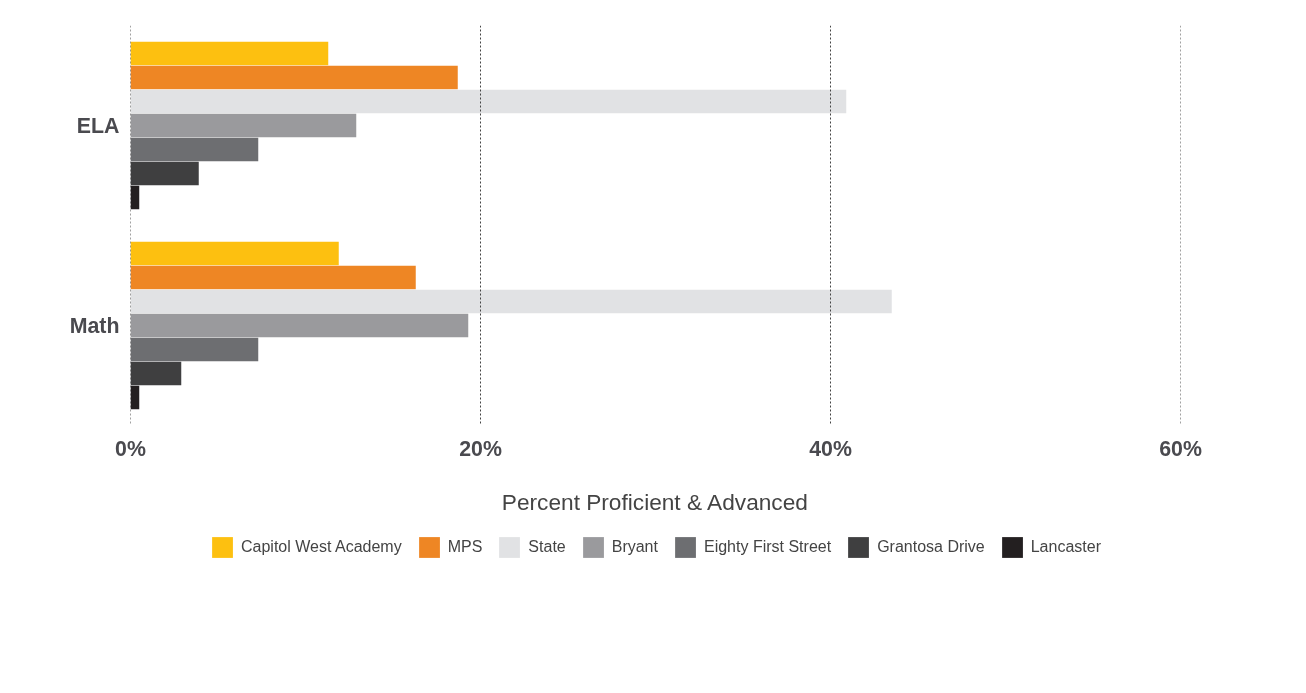 The image size is (1306, 693). I want to click on x-tick-label: 0%, so click(130, 448).